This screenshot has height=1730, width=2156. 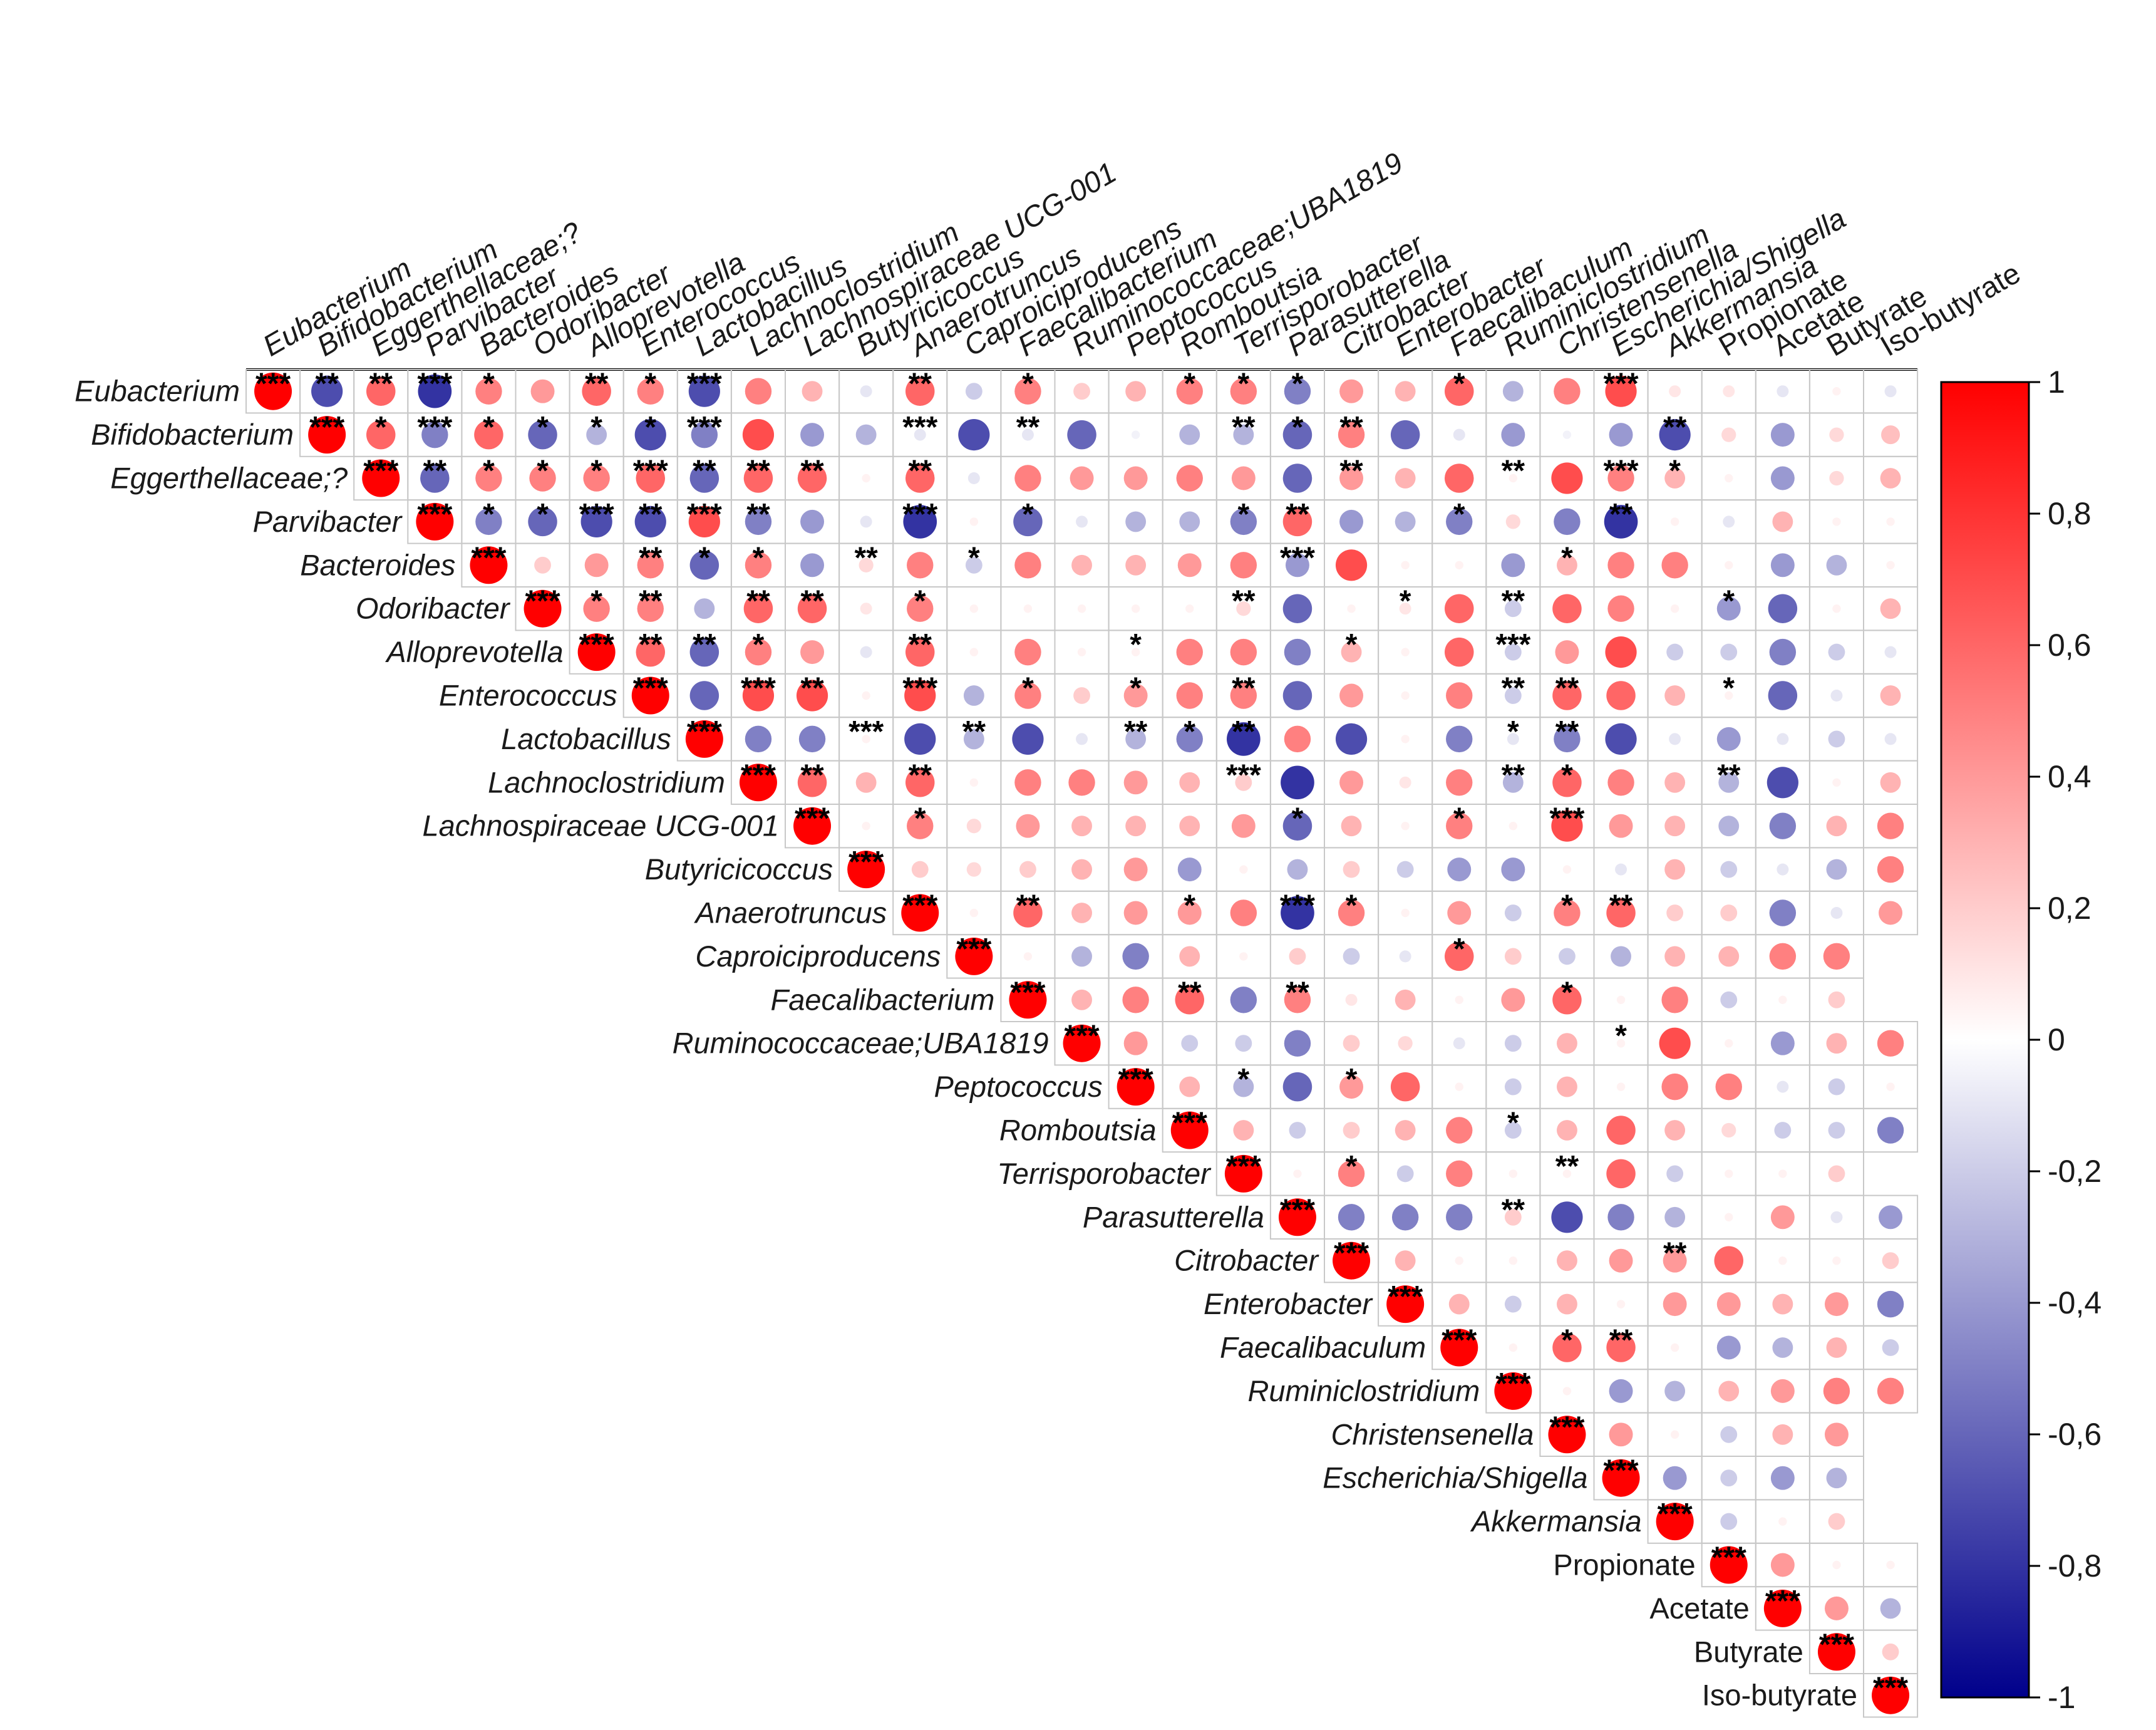 I want to click on sig-stars-20-20: ***, so click(x=1352, y=1253).